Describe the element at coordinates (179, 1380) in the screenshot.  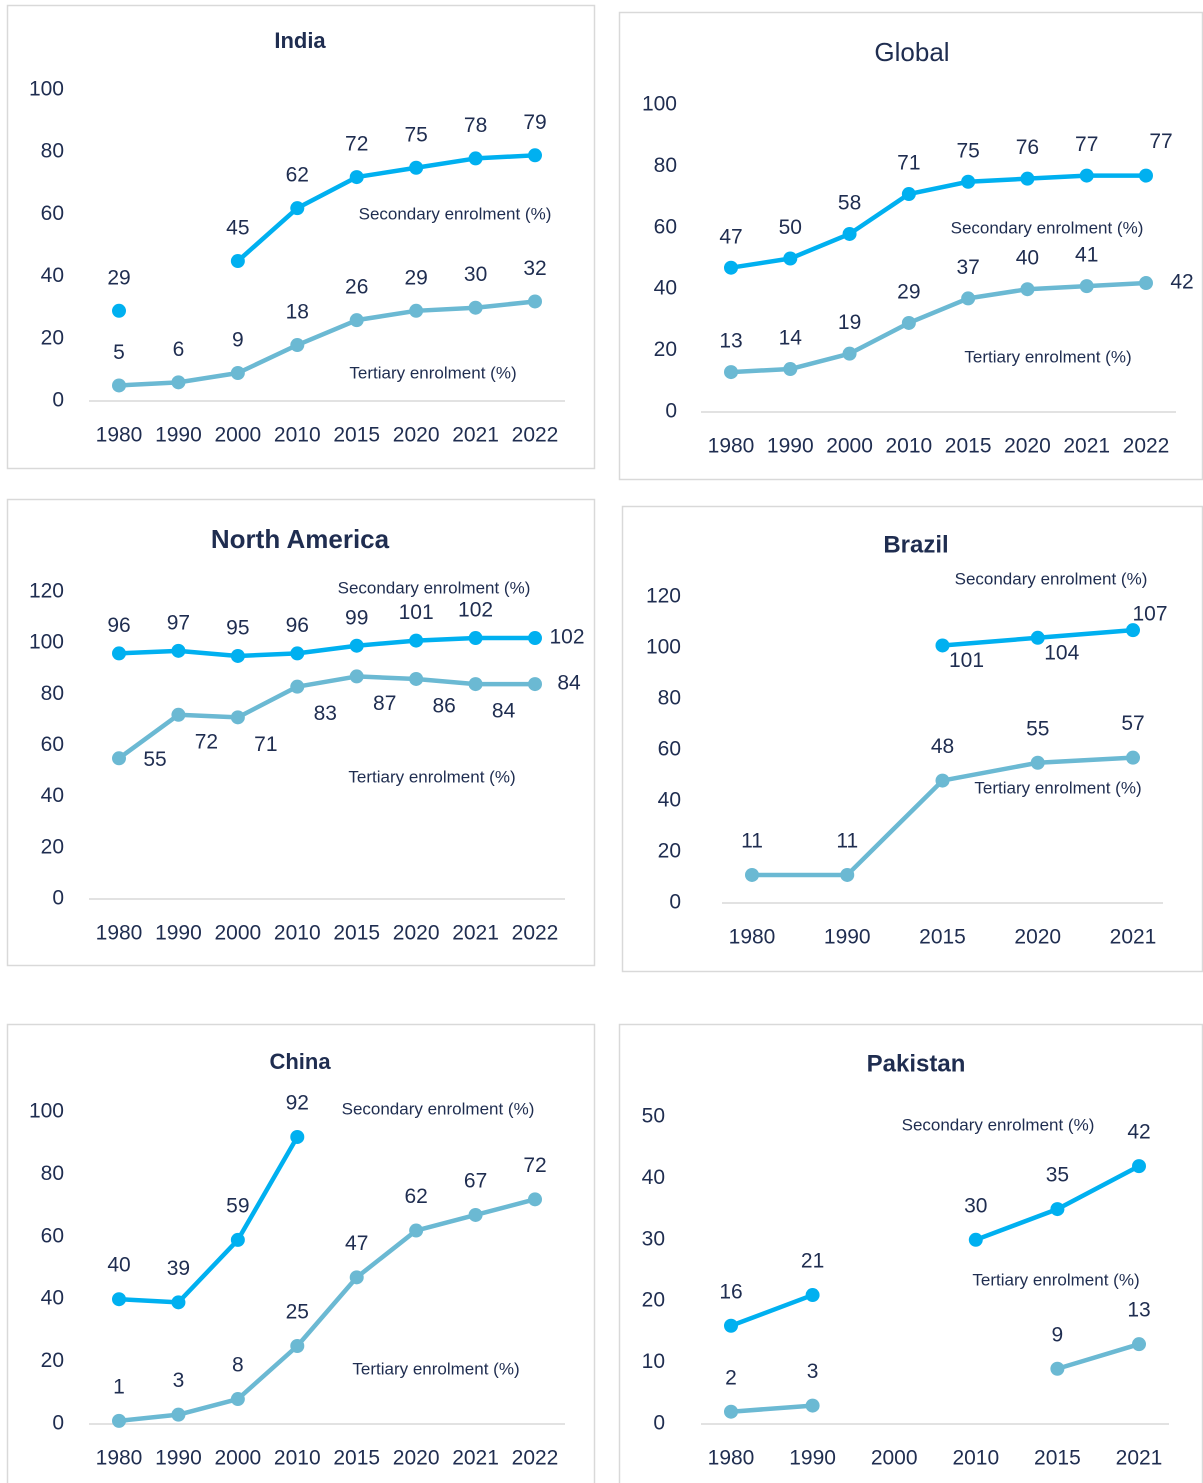
I see `data-label: 3` at that location.